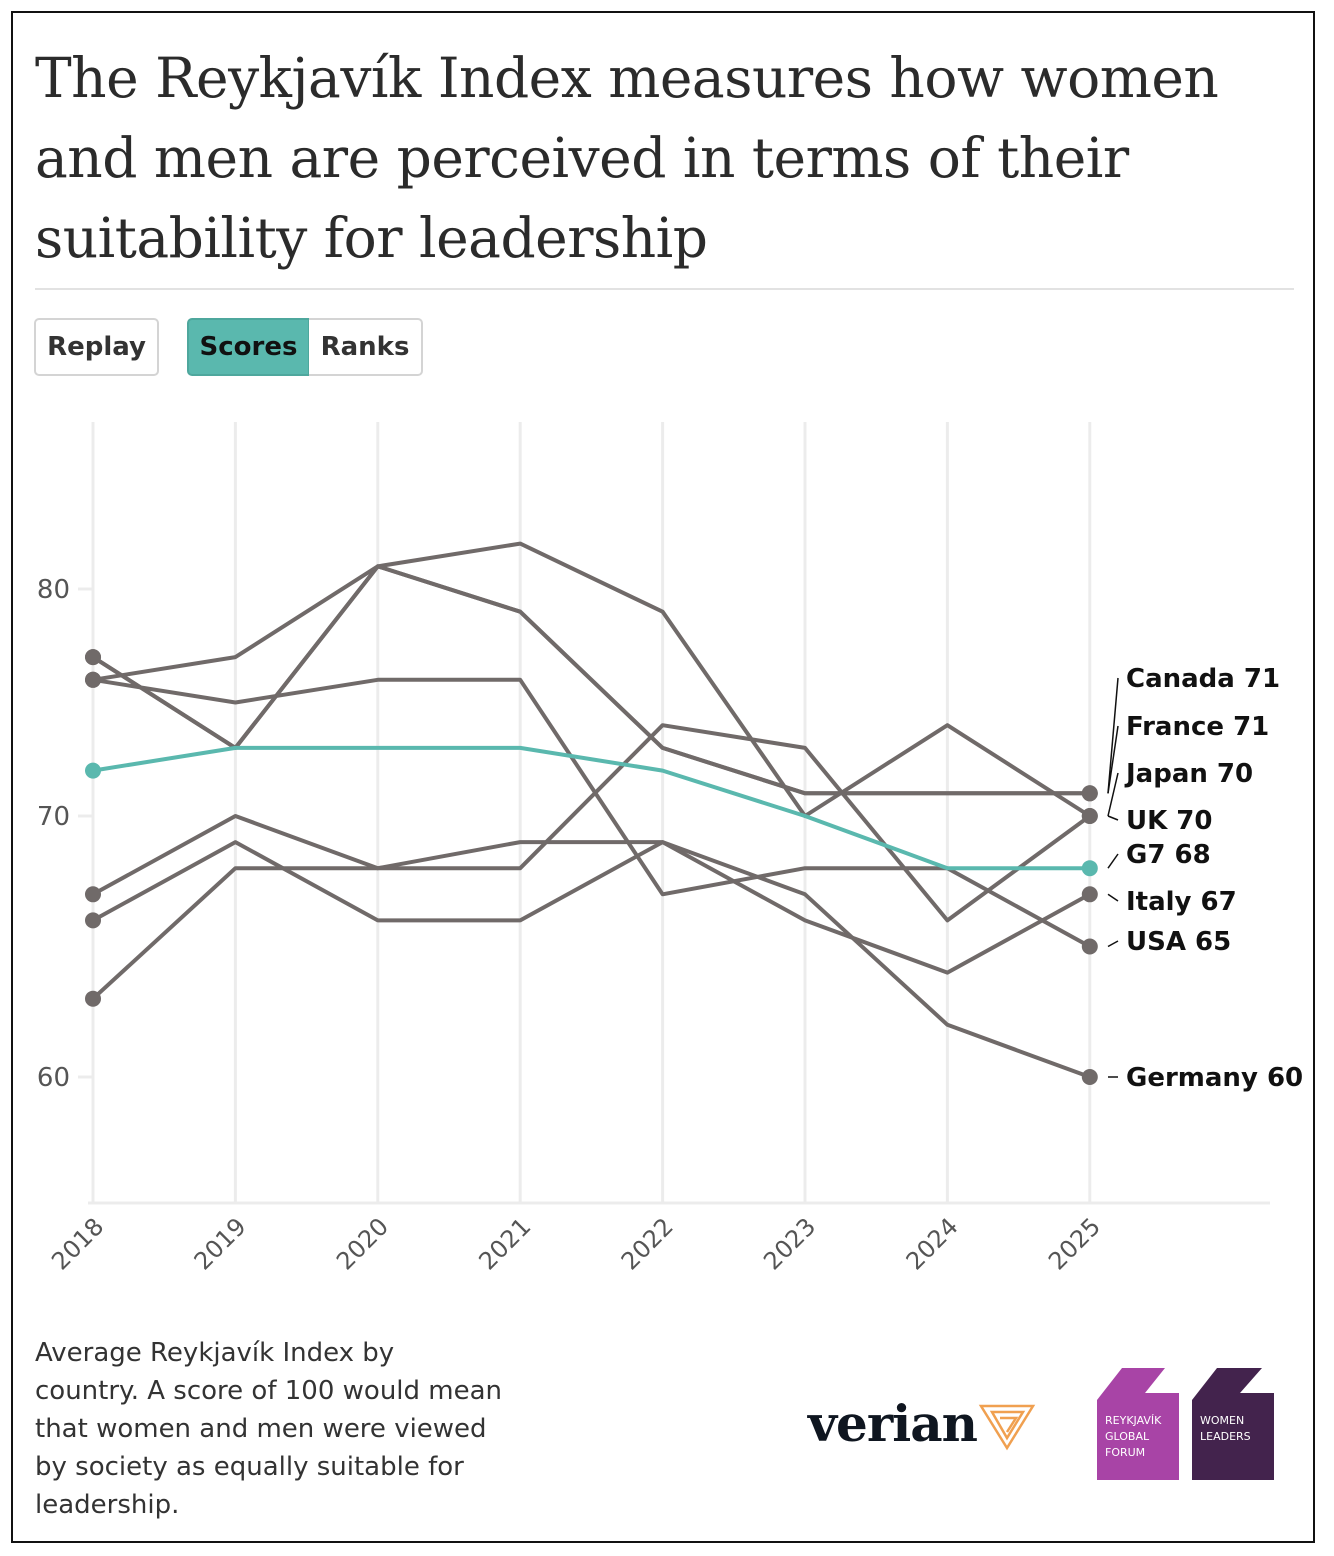 This screenshot has height=1556, width=1334. I want to click on series-label-japan: Japan 70, so click(1188, 774).